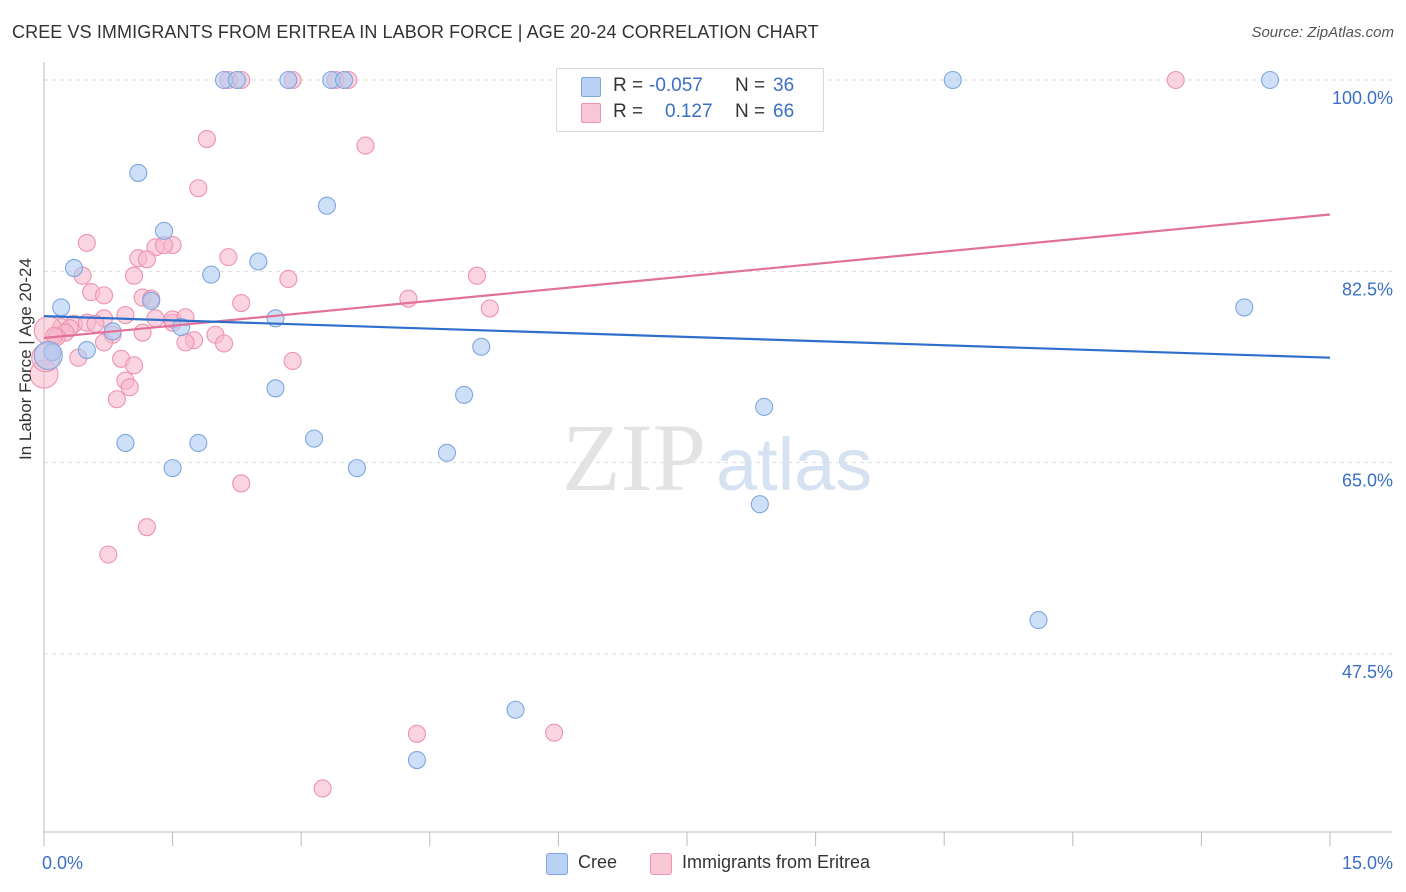  I want to click on legend-n-value-eritrea: 66, so click(784, 111).